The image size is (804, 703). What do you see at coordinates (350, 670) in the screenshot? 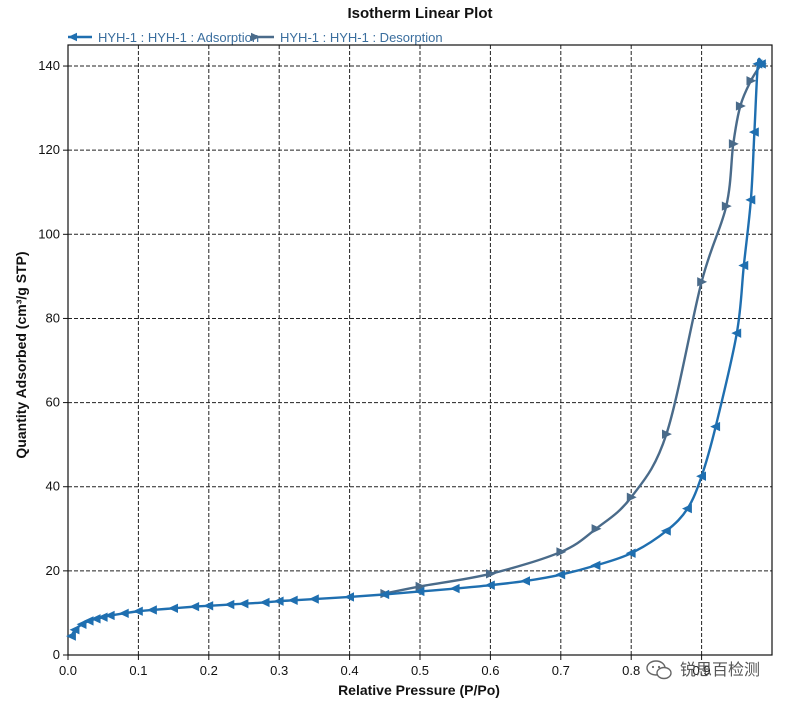
I see `x-tick-label: 0.4` at bounding box center [350, 670].